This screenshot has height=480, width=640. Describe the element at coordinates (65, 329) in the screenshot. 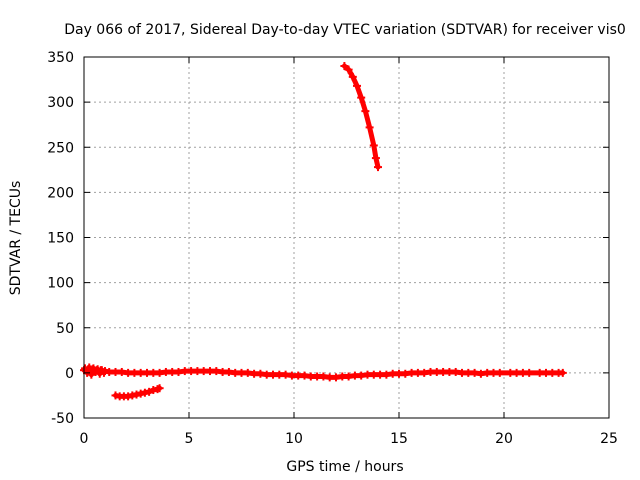

I see `y-tick-label: 50` at that location.